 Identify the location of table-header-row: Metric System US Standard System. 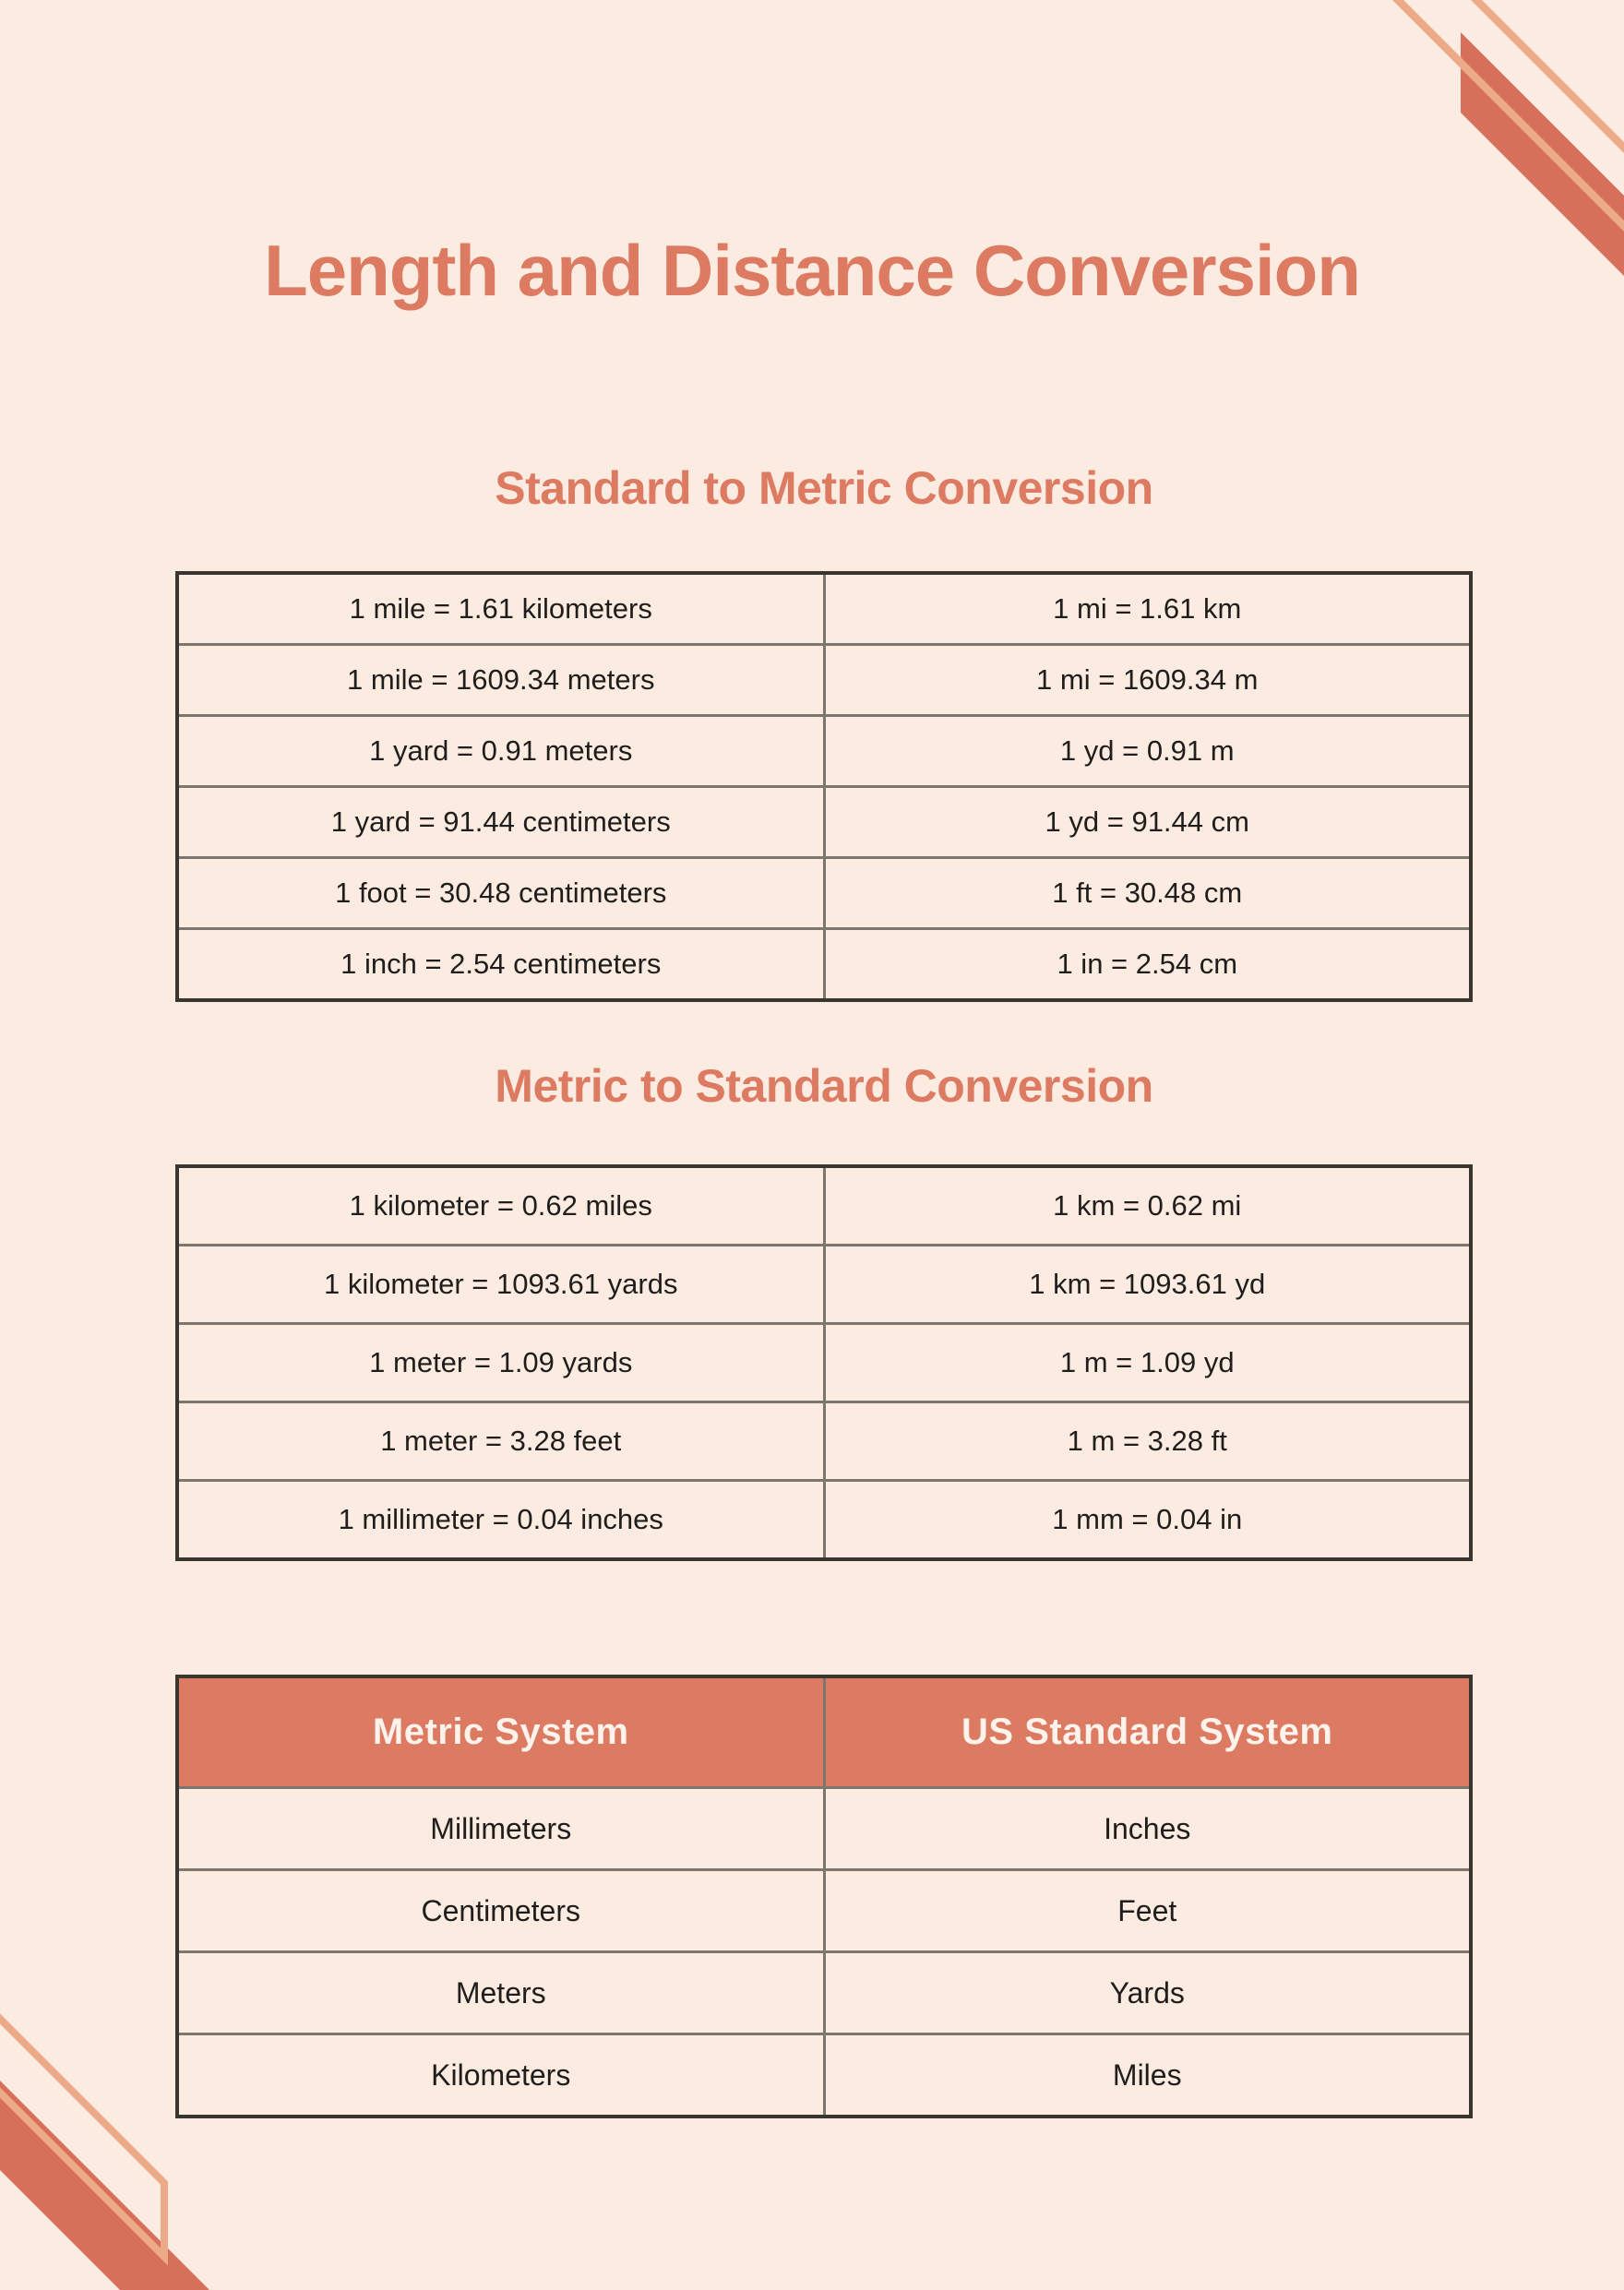
(824, 1732).